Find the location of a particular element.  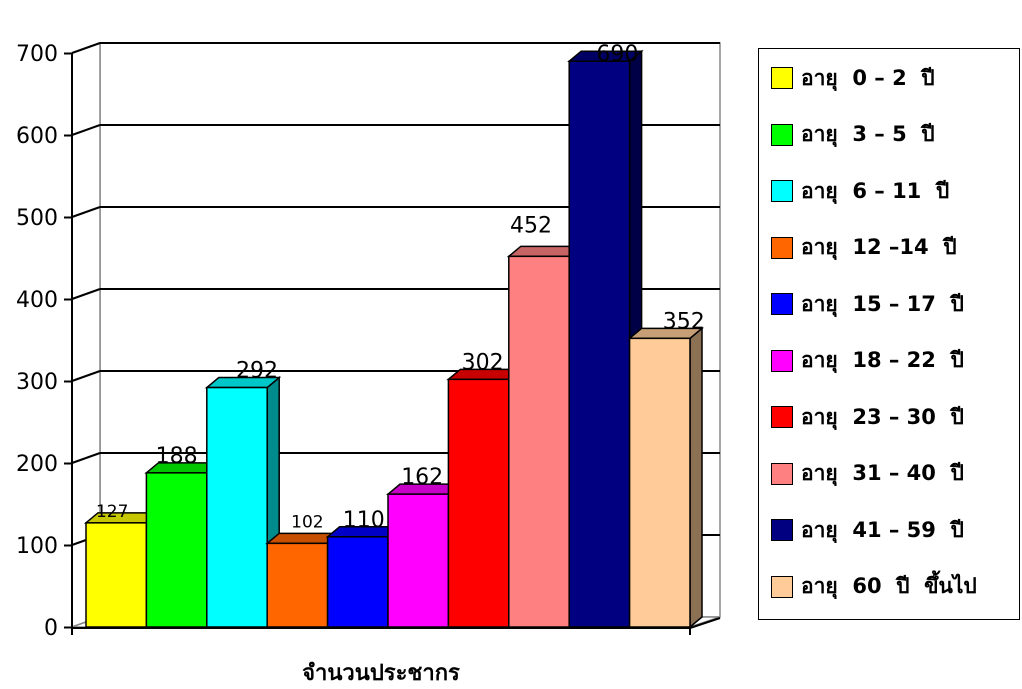

data-label: 127 is located at coordinates (112, 512).